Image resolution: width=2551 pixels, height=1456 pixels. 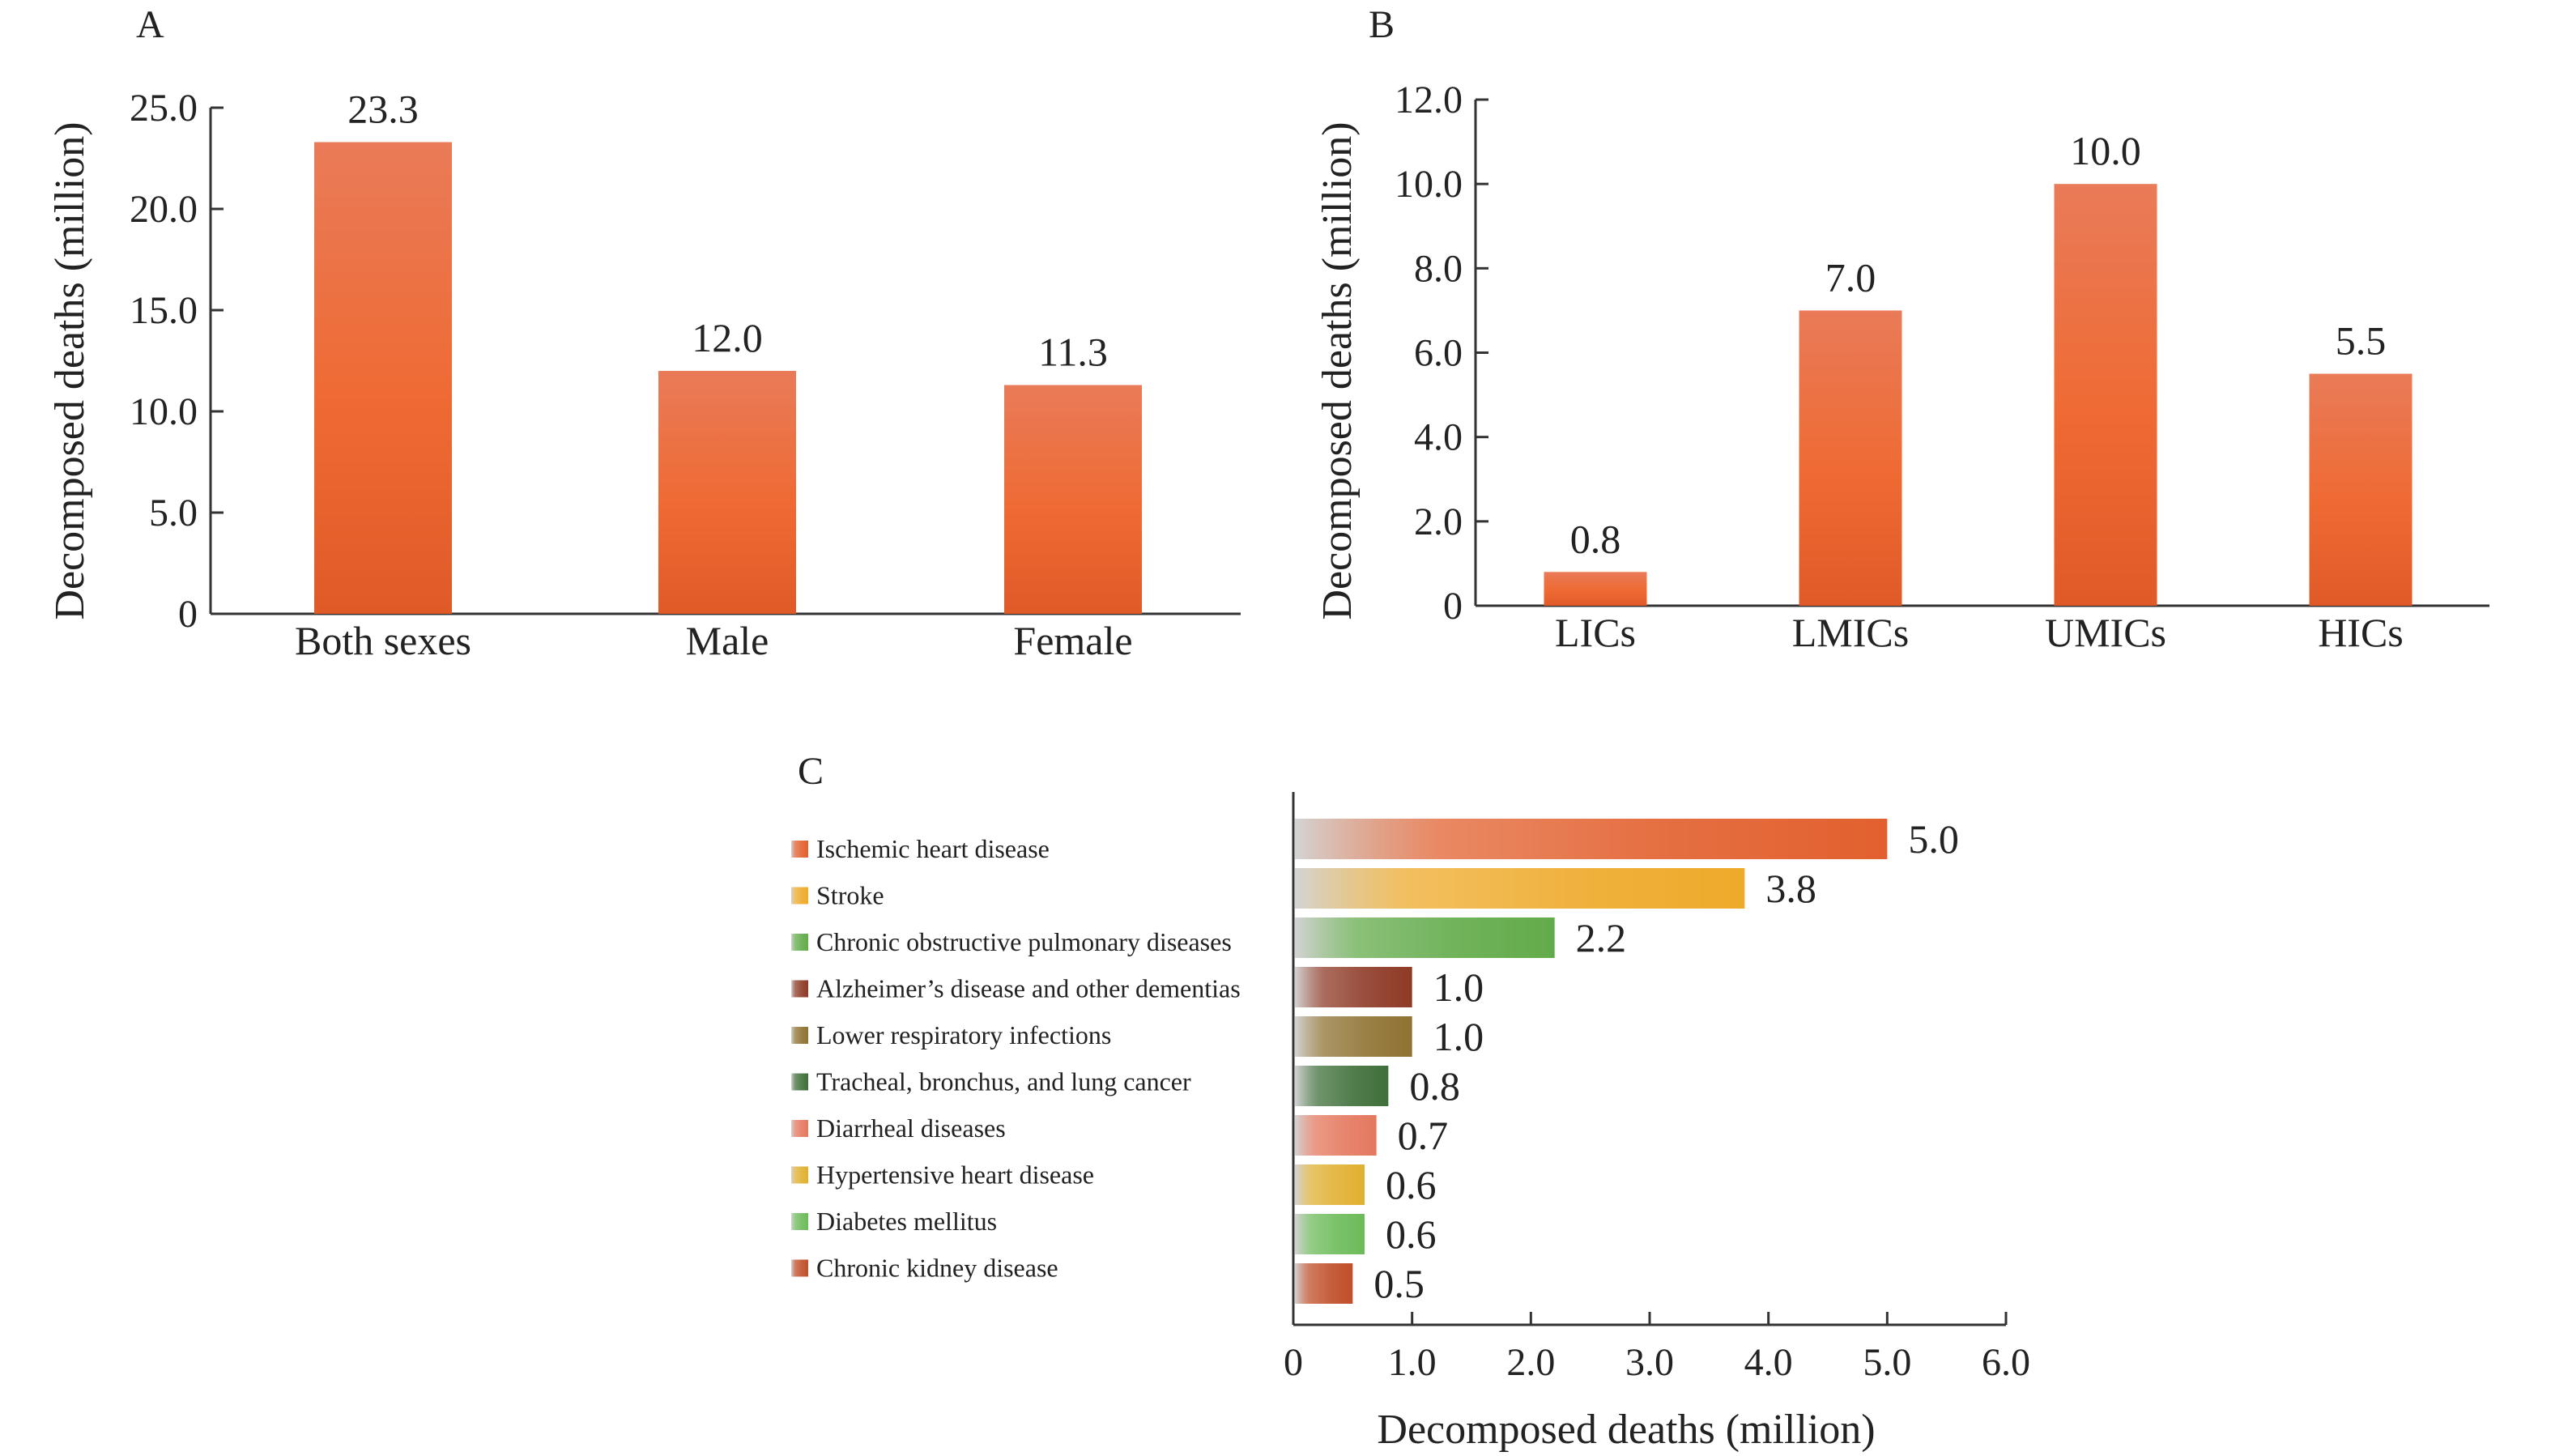 What do you see at coordinates (1595, 632) in the screenshot?
I see `x-category-label: LICs` at bounding box center [1595, 632].